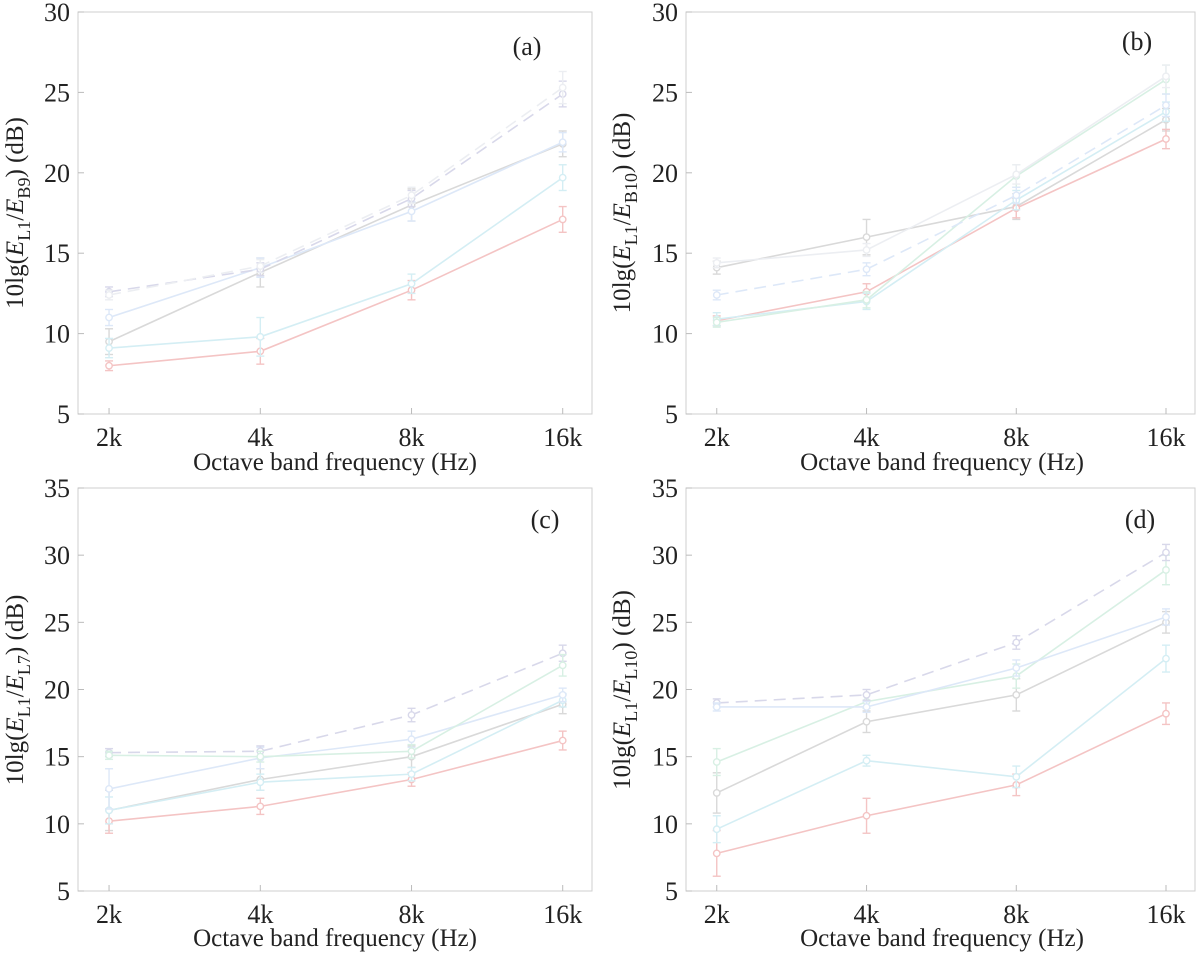  I want to click on series-s4, so click(336, 229).